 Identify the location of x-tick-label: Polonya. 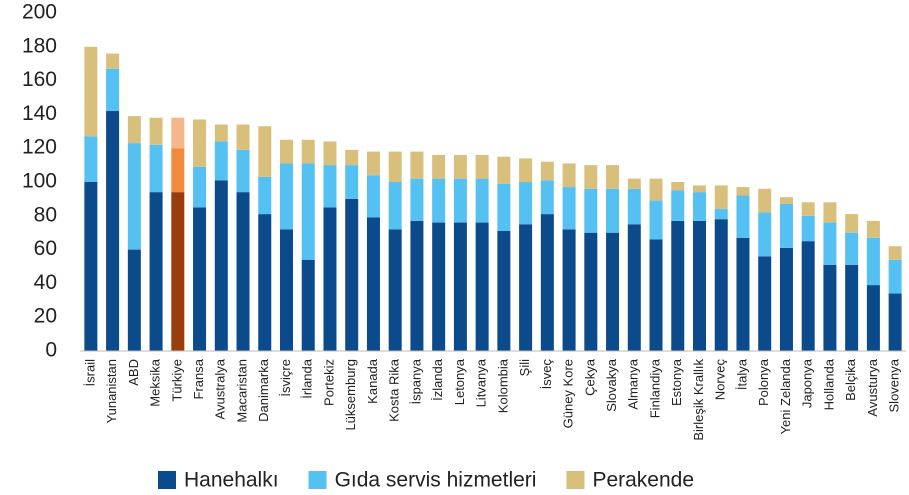
(763, 382).